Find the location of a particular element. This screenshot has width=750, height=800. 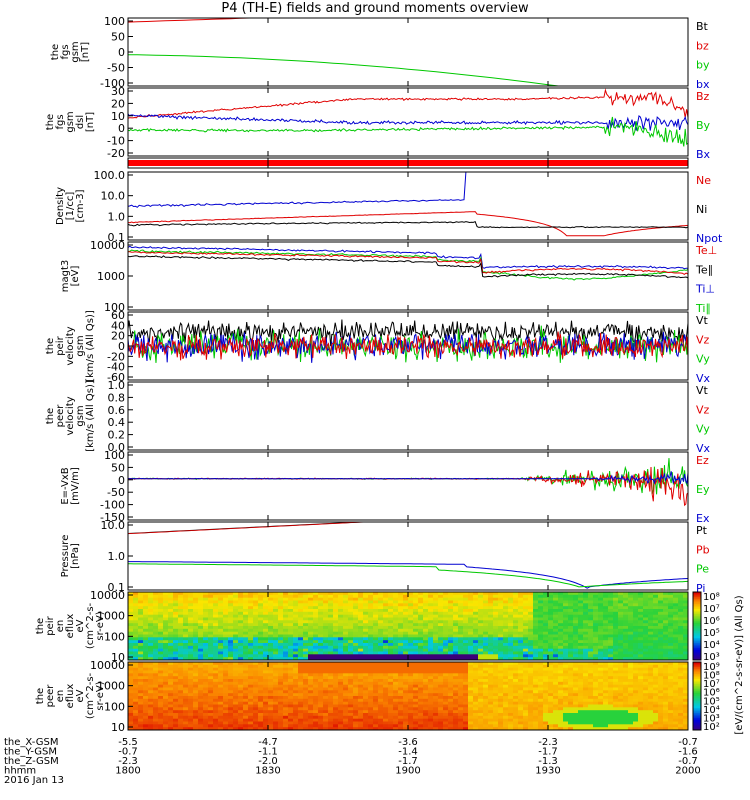

footer-value: -1.7 is located at coordinates (548, 752).